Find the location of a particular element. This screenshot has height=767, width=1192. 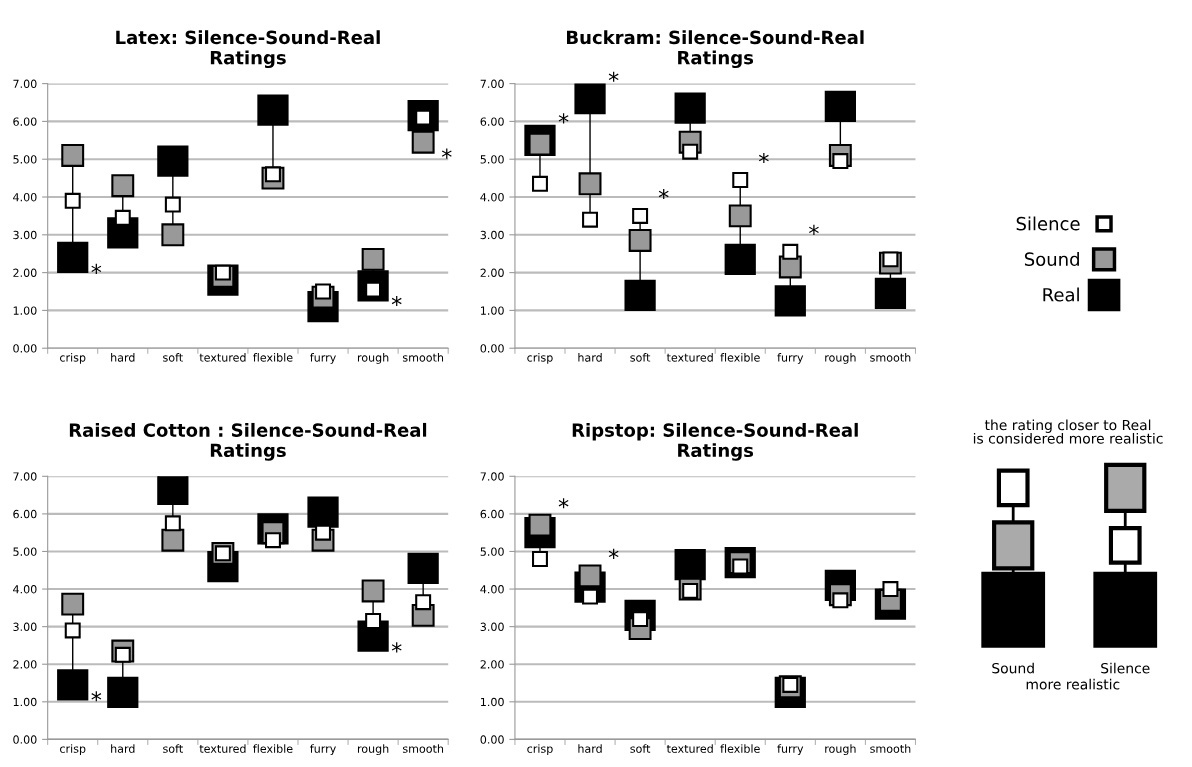

text: Sound is located at coordinates (1013, 668).